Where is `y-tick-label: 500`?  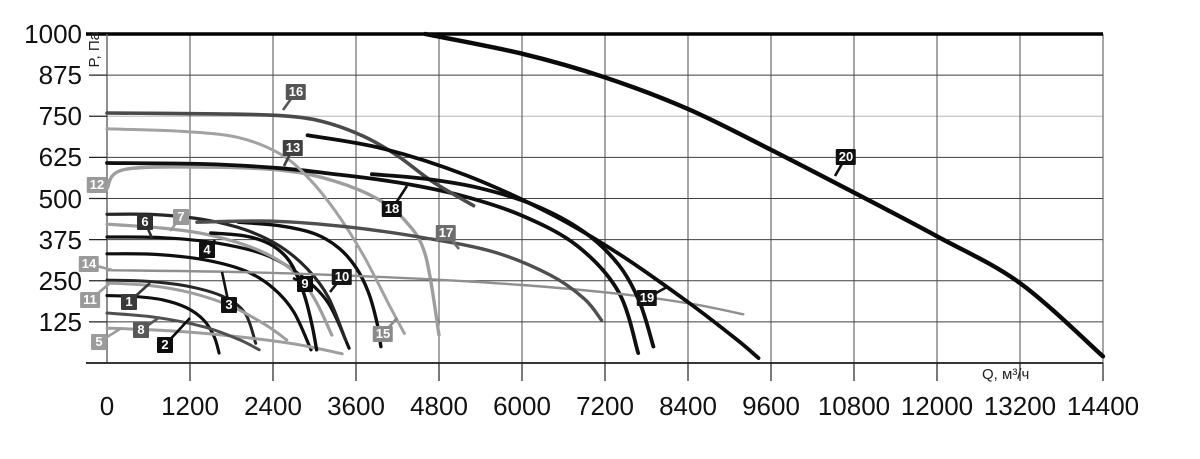
y-tick-label: 500 is located at coordinates (60, 198).